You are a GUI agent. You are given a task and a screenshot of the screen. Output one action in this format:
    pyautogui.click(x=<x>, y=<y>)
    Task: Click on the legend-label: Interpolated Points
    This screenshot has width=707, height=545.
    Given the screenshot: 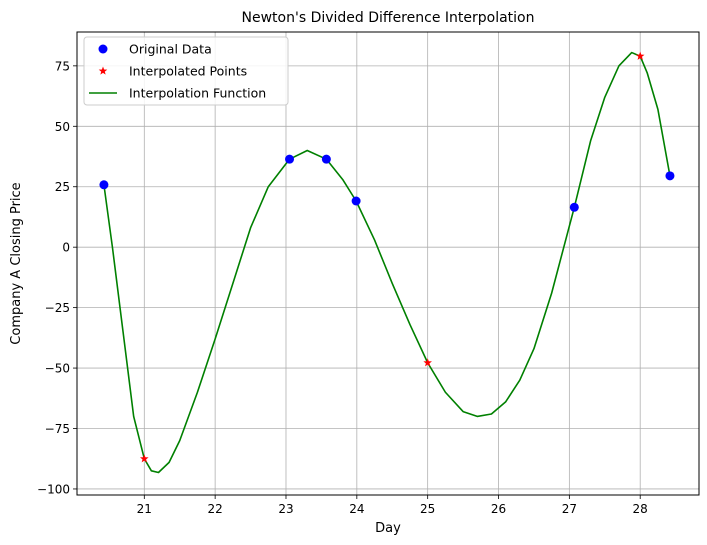 What is the action you would take?
    pyautogui.click(x=188, y=71)
    